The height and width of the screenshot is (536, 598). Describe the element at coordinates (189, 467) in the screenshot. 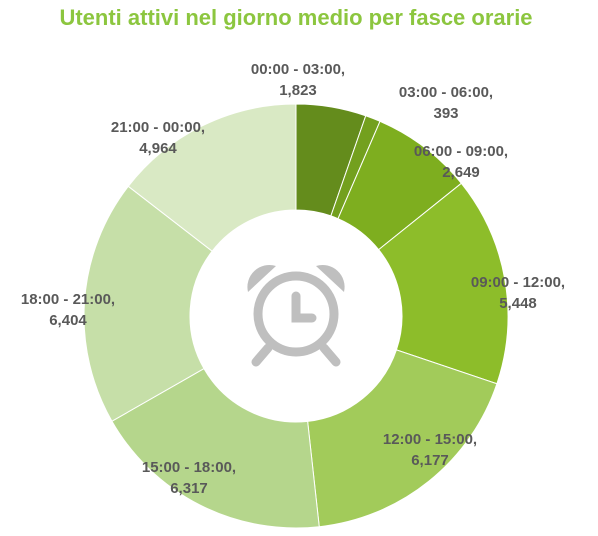

I see `category-label: 15:00 - 18:00,` at that location.